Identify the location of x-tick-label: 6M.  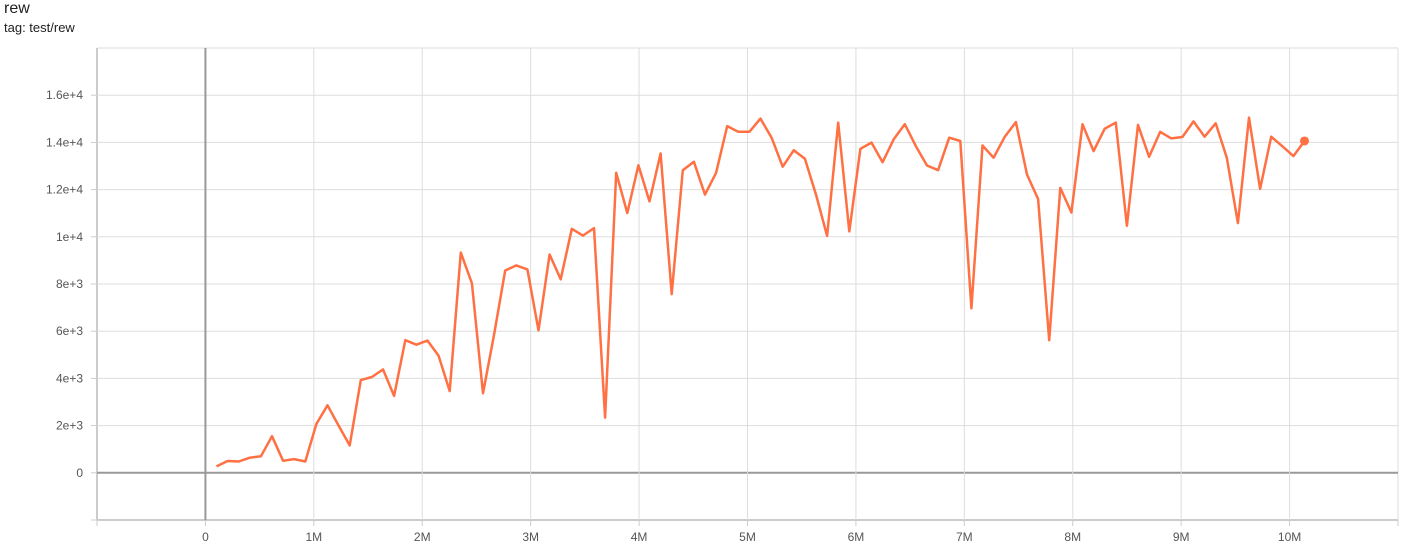
(856, 537).